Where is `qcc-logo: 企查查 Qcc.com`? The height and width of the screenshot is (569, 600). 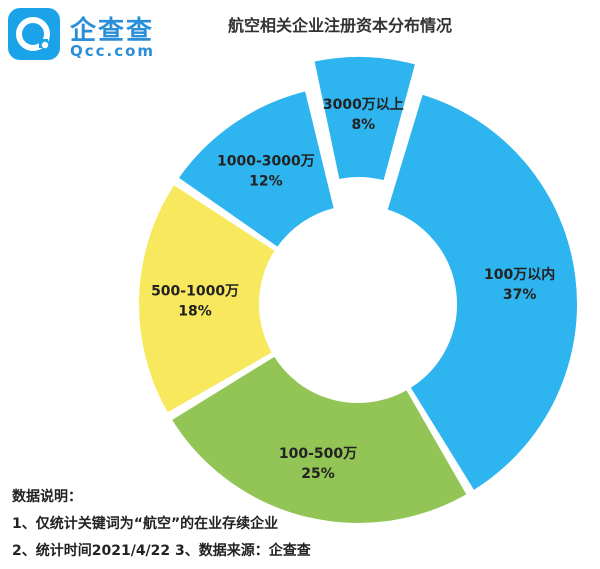
qcc-logo: 企查查 Qcc.com is located at coordinates (91, 36).